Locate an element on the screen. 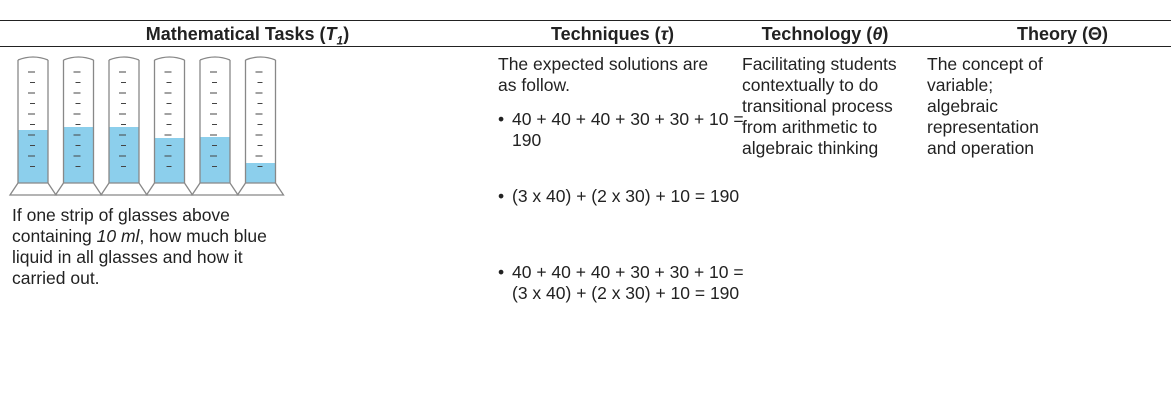 This screenshot has width=1171, height=419. header-cell: Techniques (τ) is located at coordinates (612, 34).